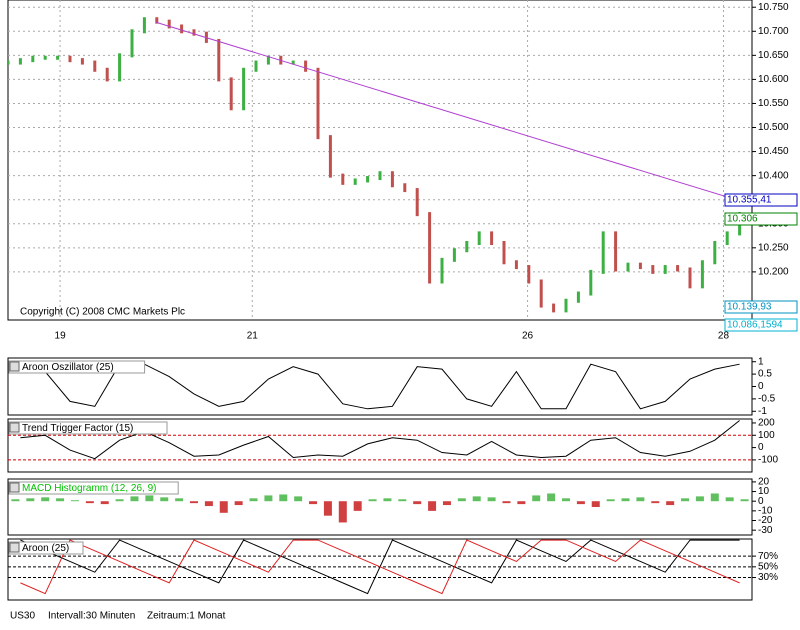  I want to click on y-tick-label: 10.750, so click(773, 7).